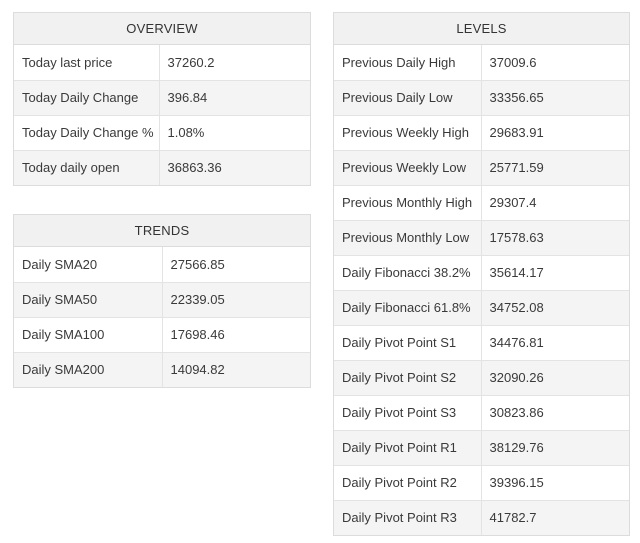  Describe the element at coordinates (555, 272) in the screenshot. I see `row-value: 35614.17` at that location.